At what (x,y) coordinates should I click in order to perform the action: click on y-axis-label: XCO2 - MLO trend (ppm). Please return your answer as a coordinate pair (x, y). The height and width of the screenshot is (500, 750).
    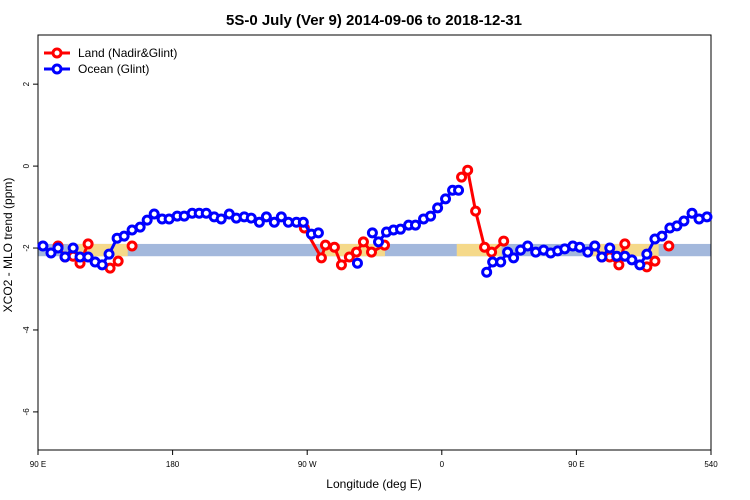
    Looking at the image, I should click on (8, 245).